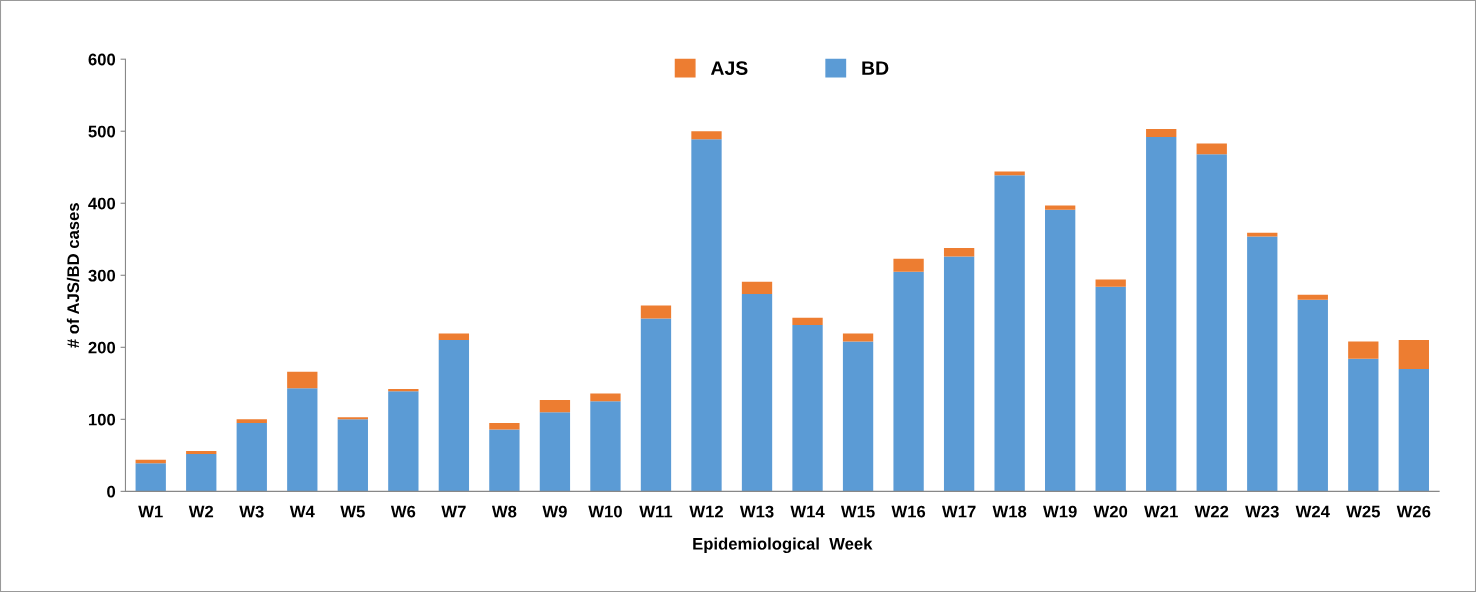  What do you see at coordinates (201, 511) in the screenshot?
I see `x-tick-label: W2` at bounding box center [201, 511].